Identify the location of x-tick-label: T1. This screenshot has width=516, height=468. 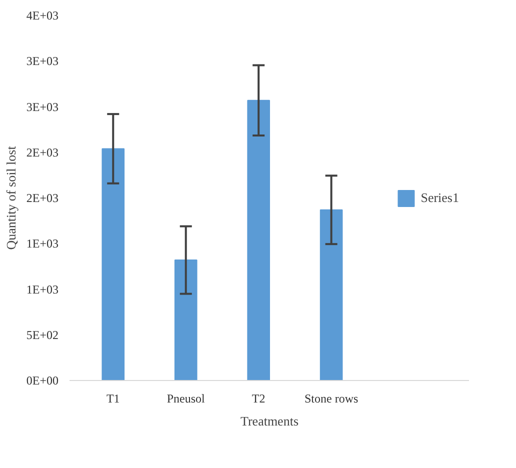
(113, 399).